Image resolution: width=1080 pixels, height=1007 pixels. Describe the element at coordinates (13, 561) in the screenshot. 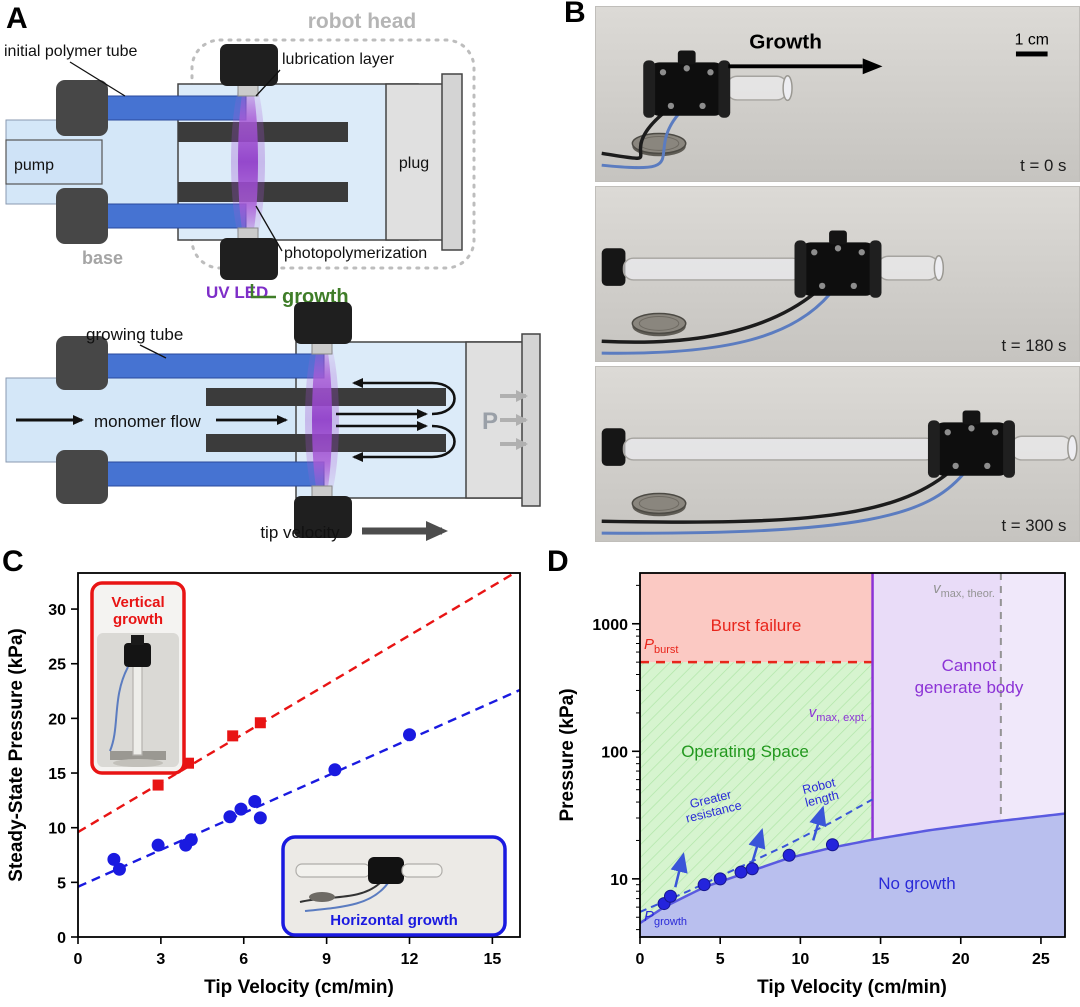

I see `panel-c-letter: C` at that location.